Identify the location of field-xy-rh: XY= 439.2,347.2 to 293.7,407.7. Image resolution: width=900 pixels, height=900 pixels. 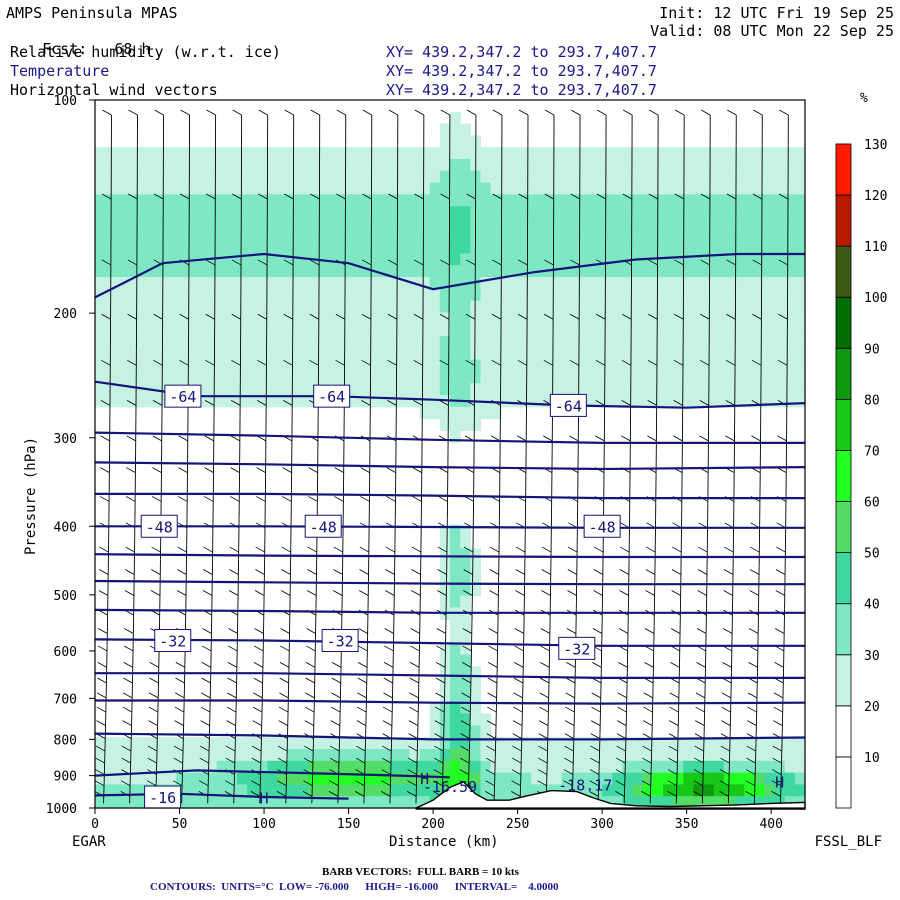
(521, 52).